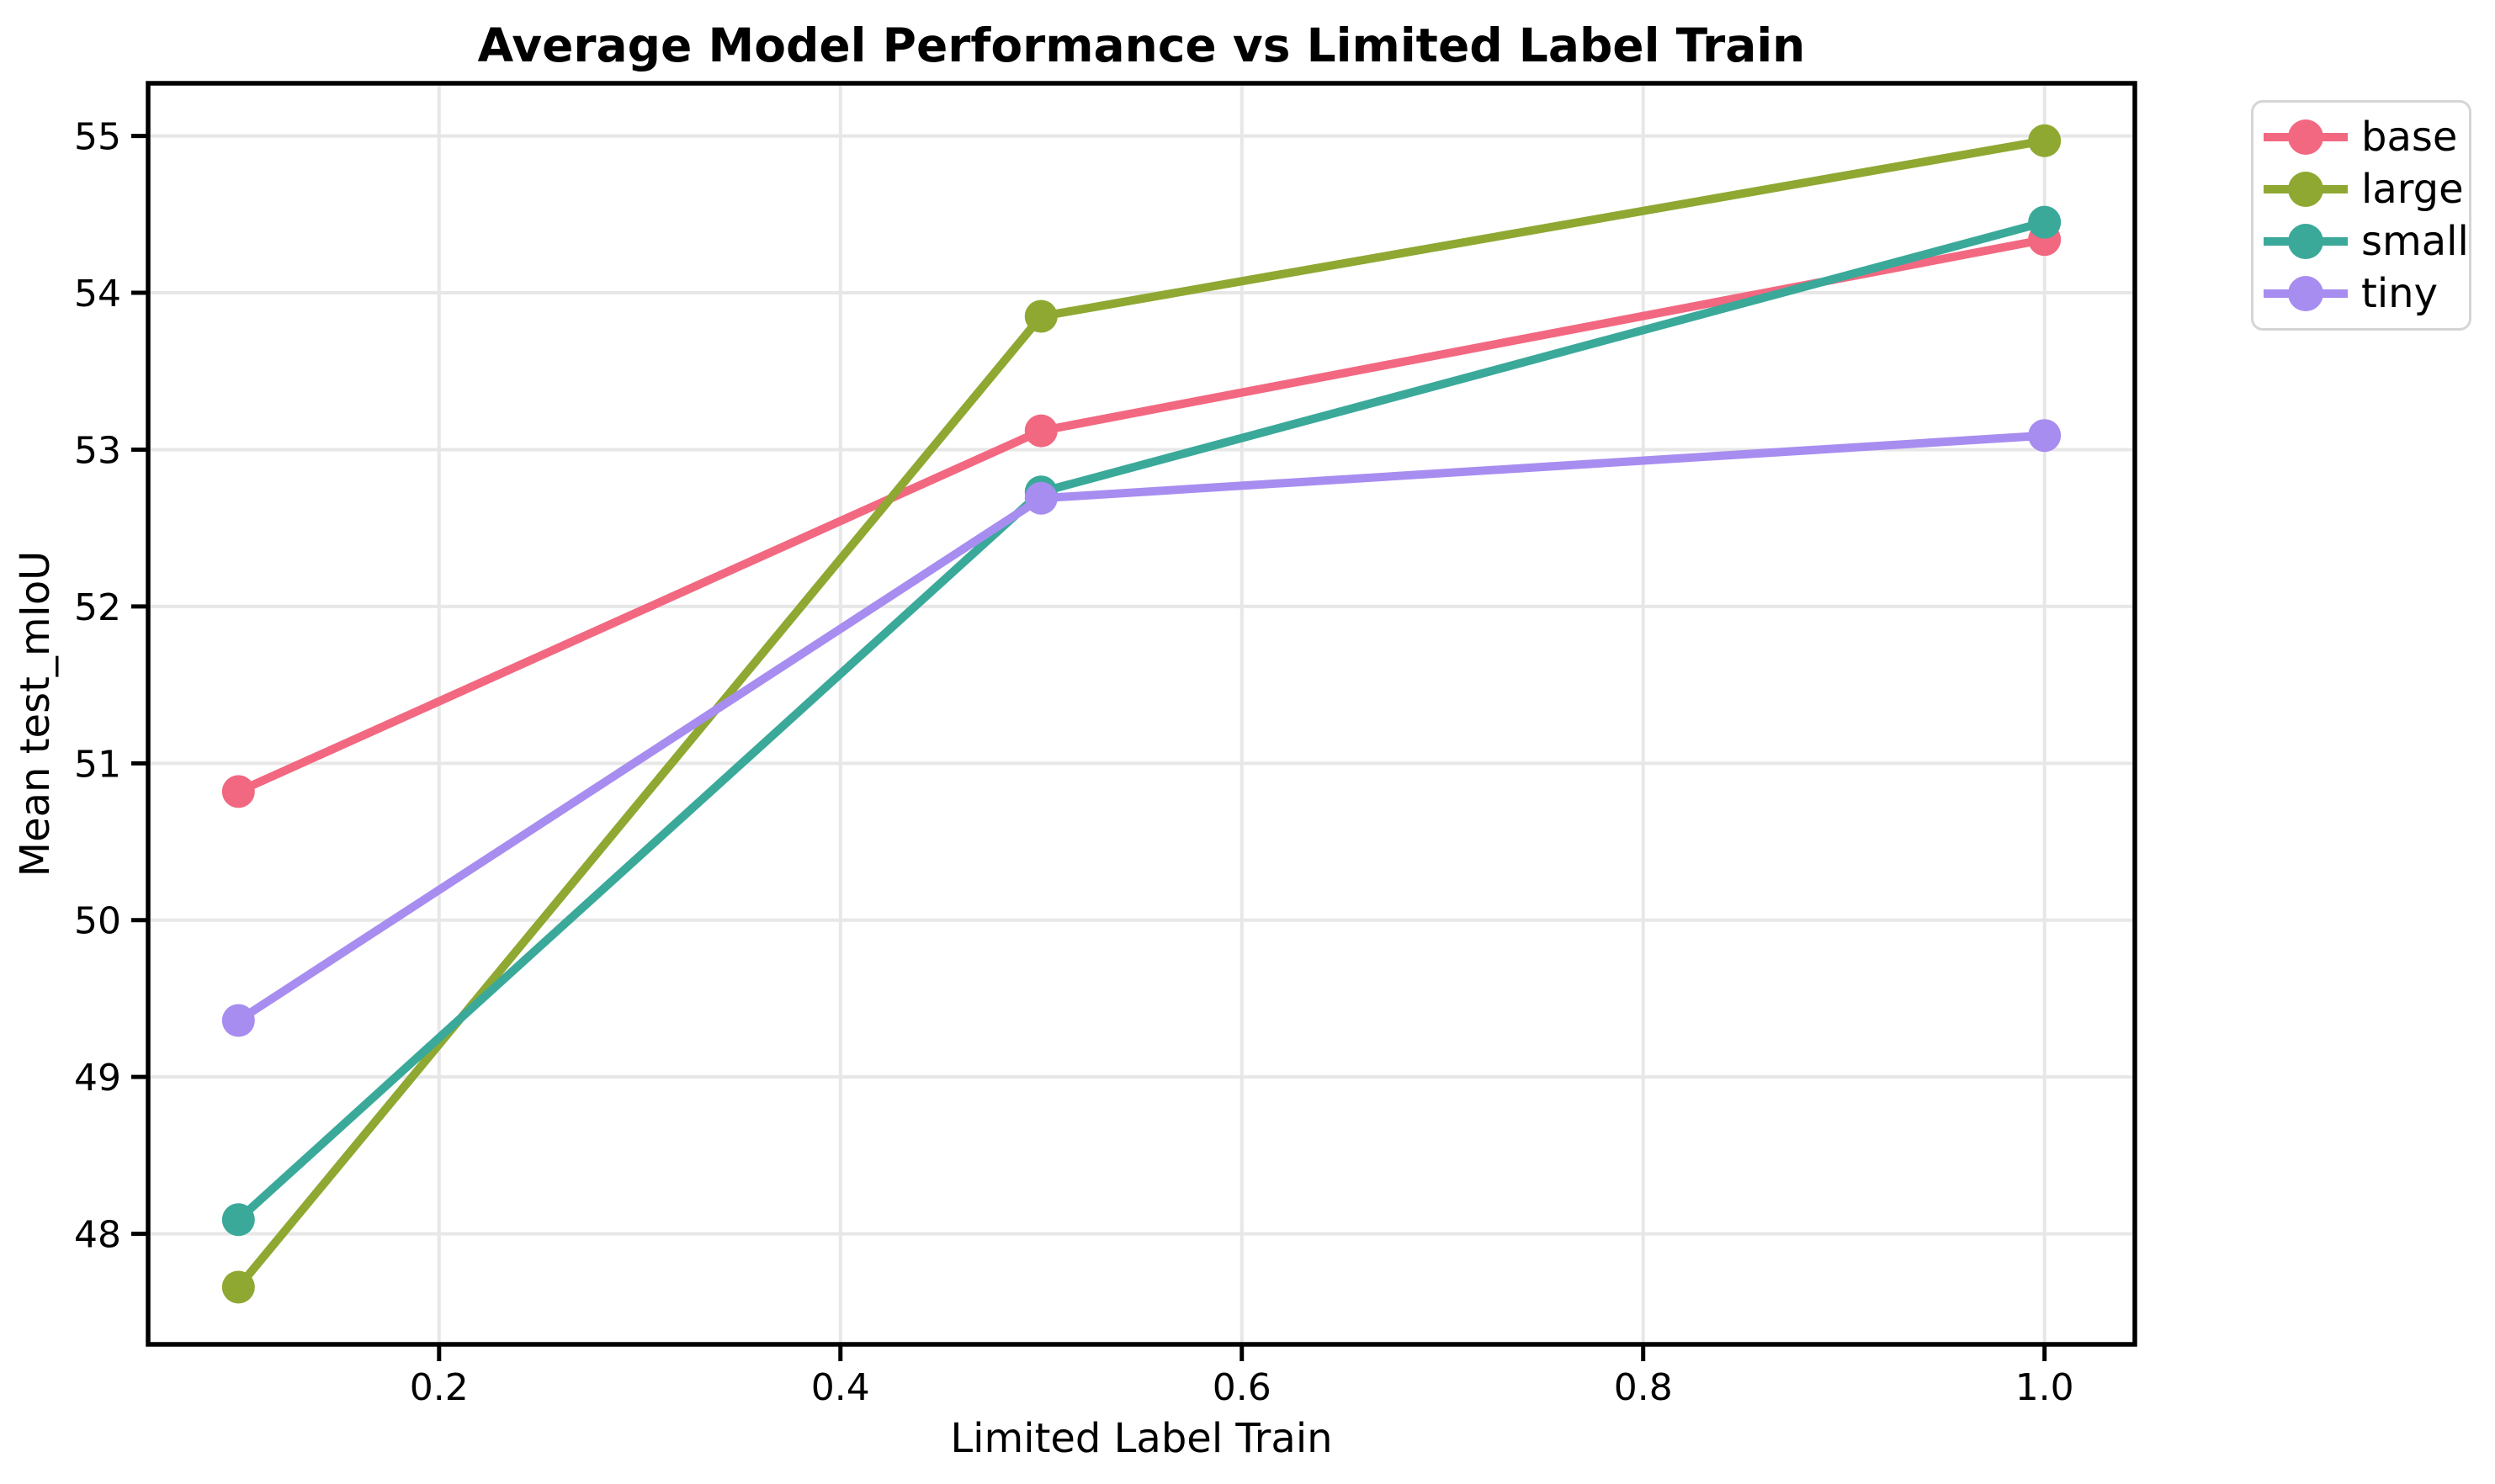  Describe the element at coordinates (97, 607) in the screenshot. I see `y-tick-label: 52` at that location.